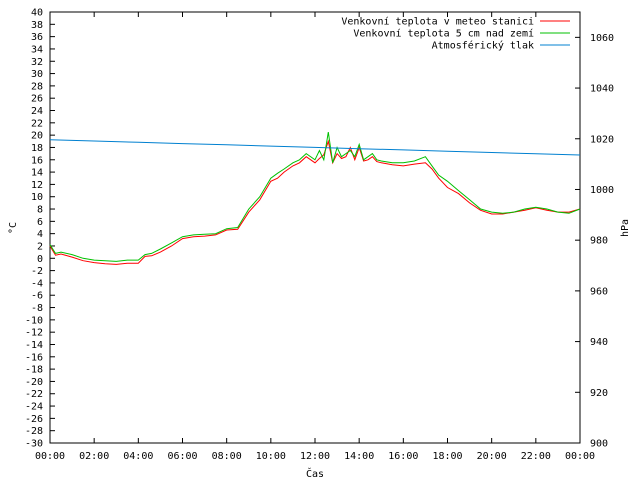  I want to click on y-tick-label: -20, so click(34, 382).